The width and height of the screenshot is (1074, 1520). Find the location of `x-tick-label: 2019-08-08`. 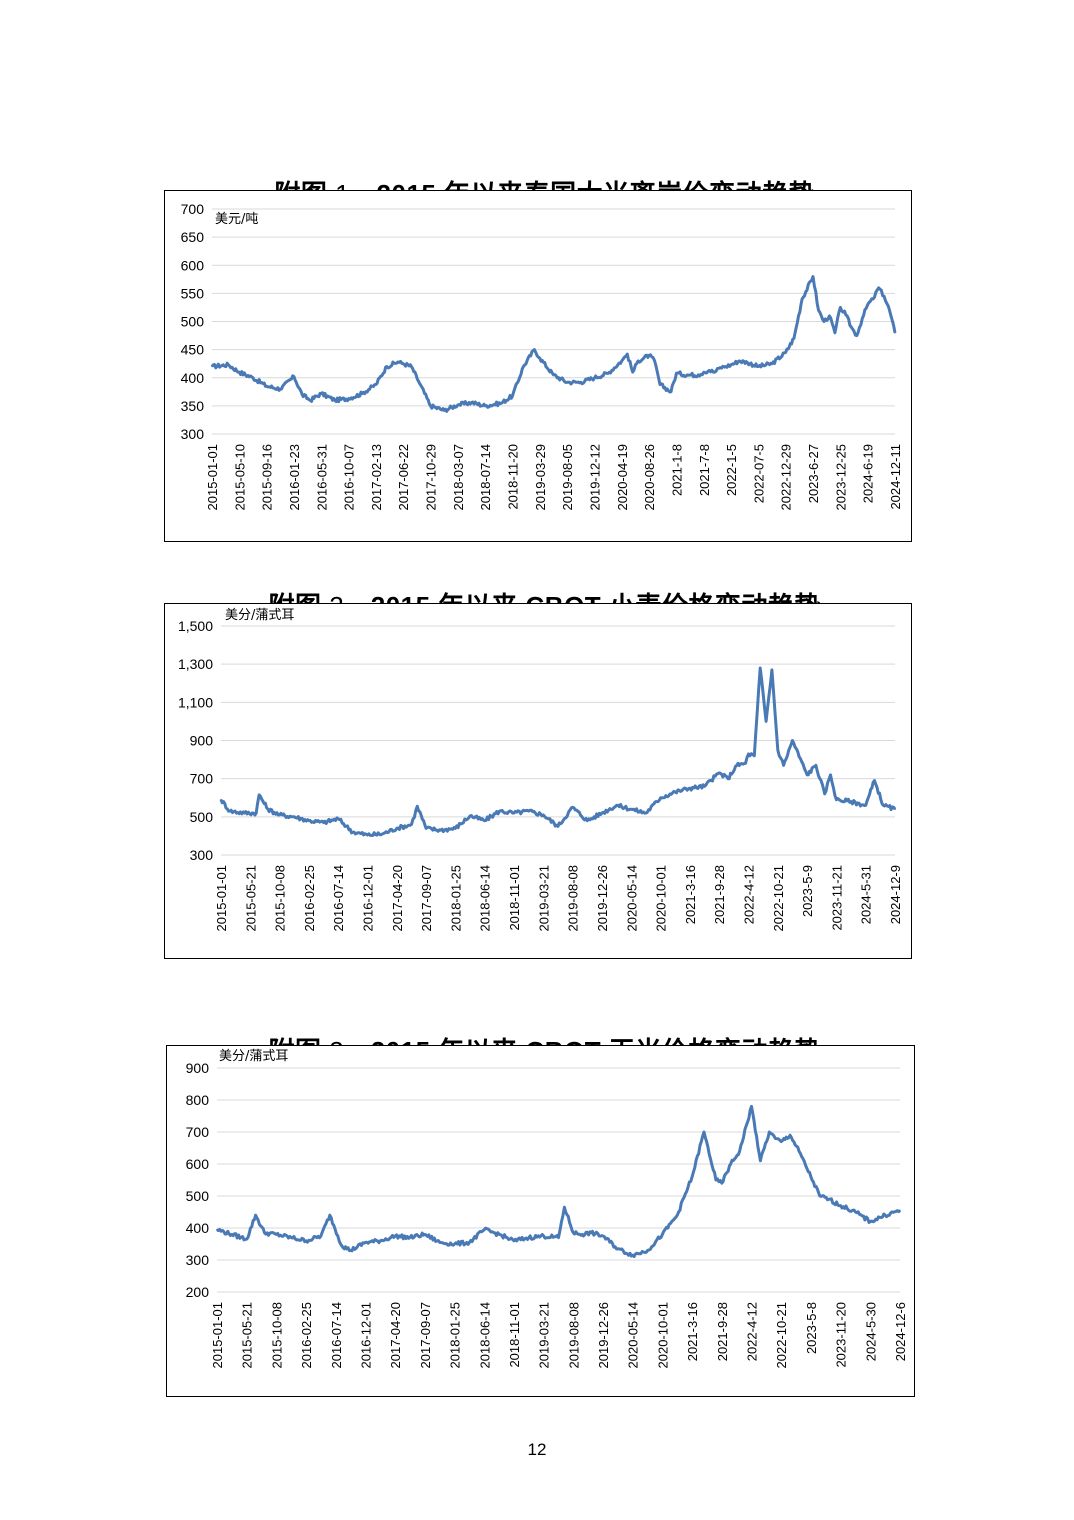

x-tick-label: 2019-08-08 is located at coordinates (573, 1335).